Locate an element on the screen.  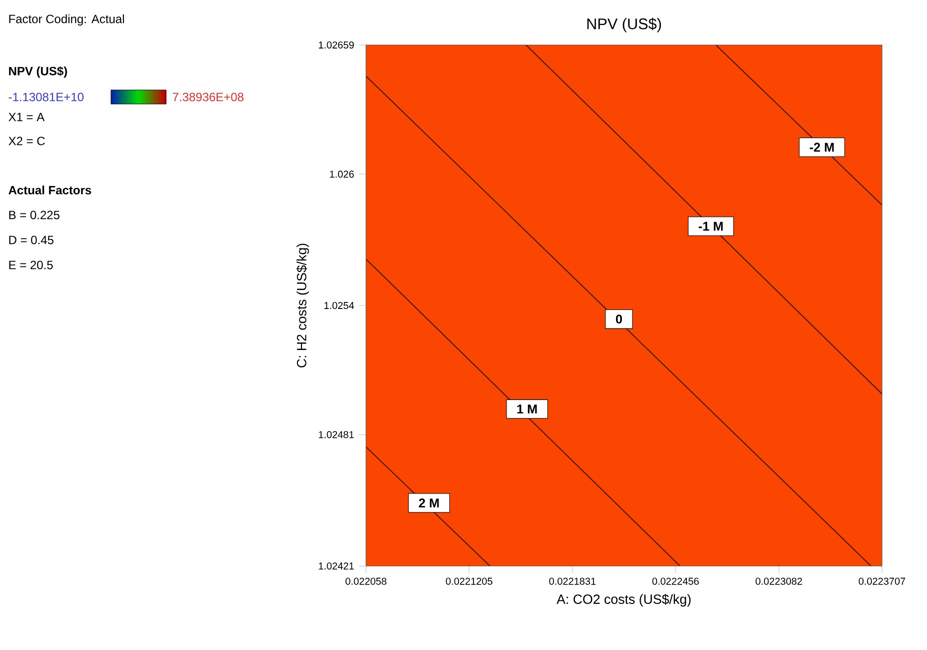
y-tick-label: 1.02421 is located at coordinates (336, 566).